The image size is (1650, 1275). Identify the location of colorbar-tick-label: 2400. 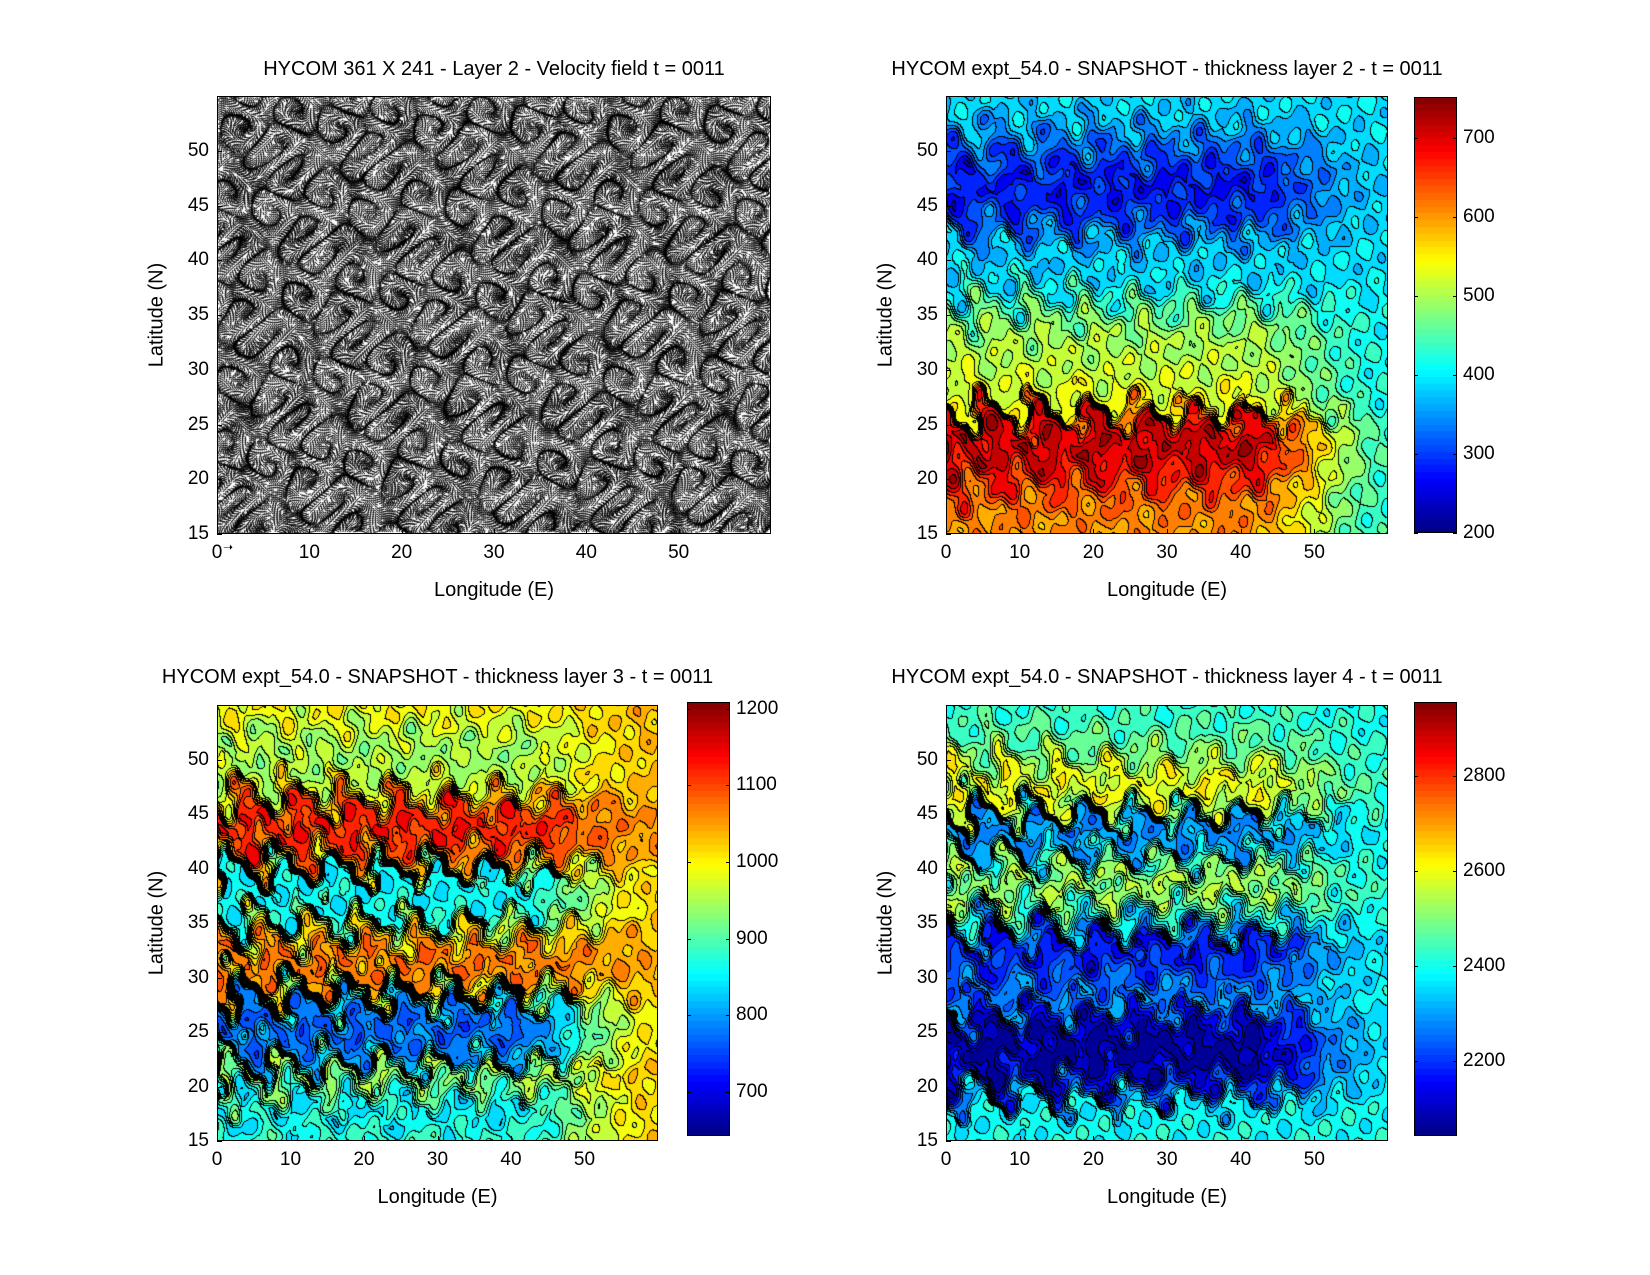
(1484, 965).